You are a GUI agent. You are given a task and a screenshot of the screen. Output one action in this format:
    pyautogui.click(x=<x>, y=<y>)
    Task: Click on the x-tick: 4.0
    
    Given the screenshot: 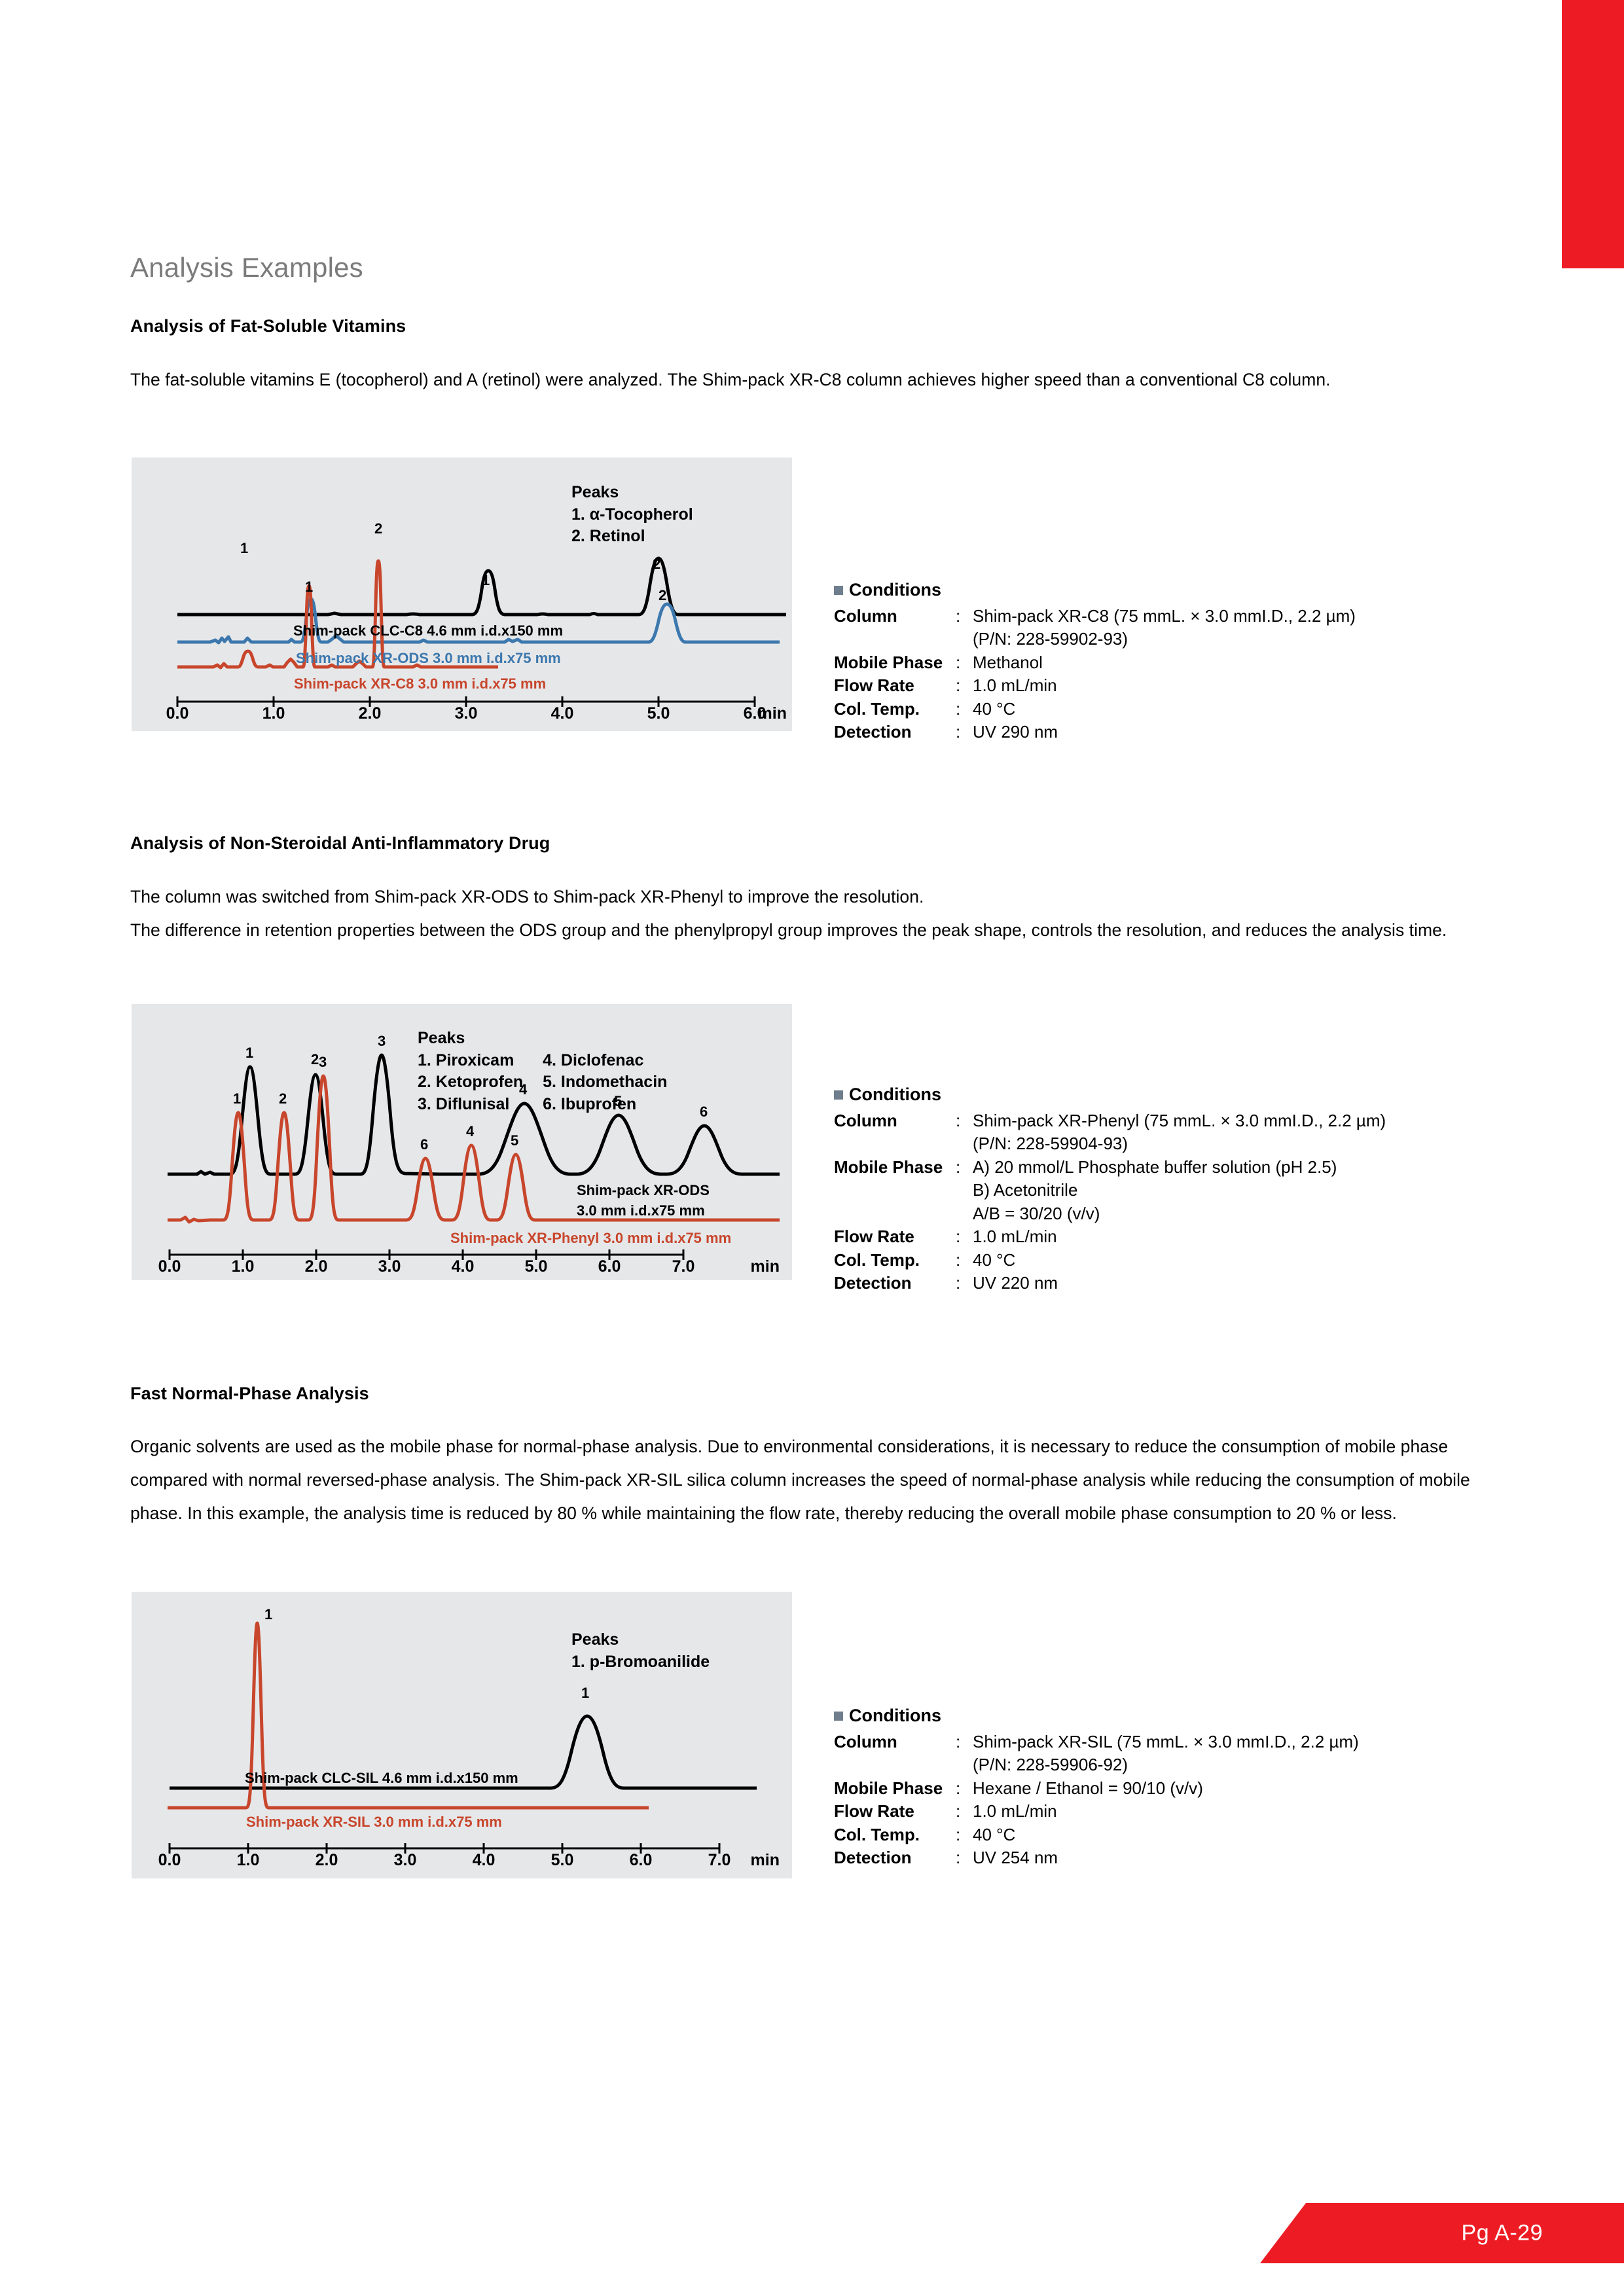 What is the action you would take?
    pyautogui.click(x=463, y=1266)
    